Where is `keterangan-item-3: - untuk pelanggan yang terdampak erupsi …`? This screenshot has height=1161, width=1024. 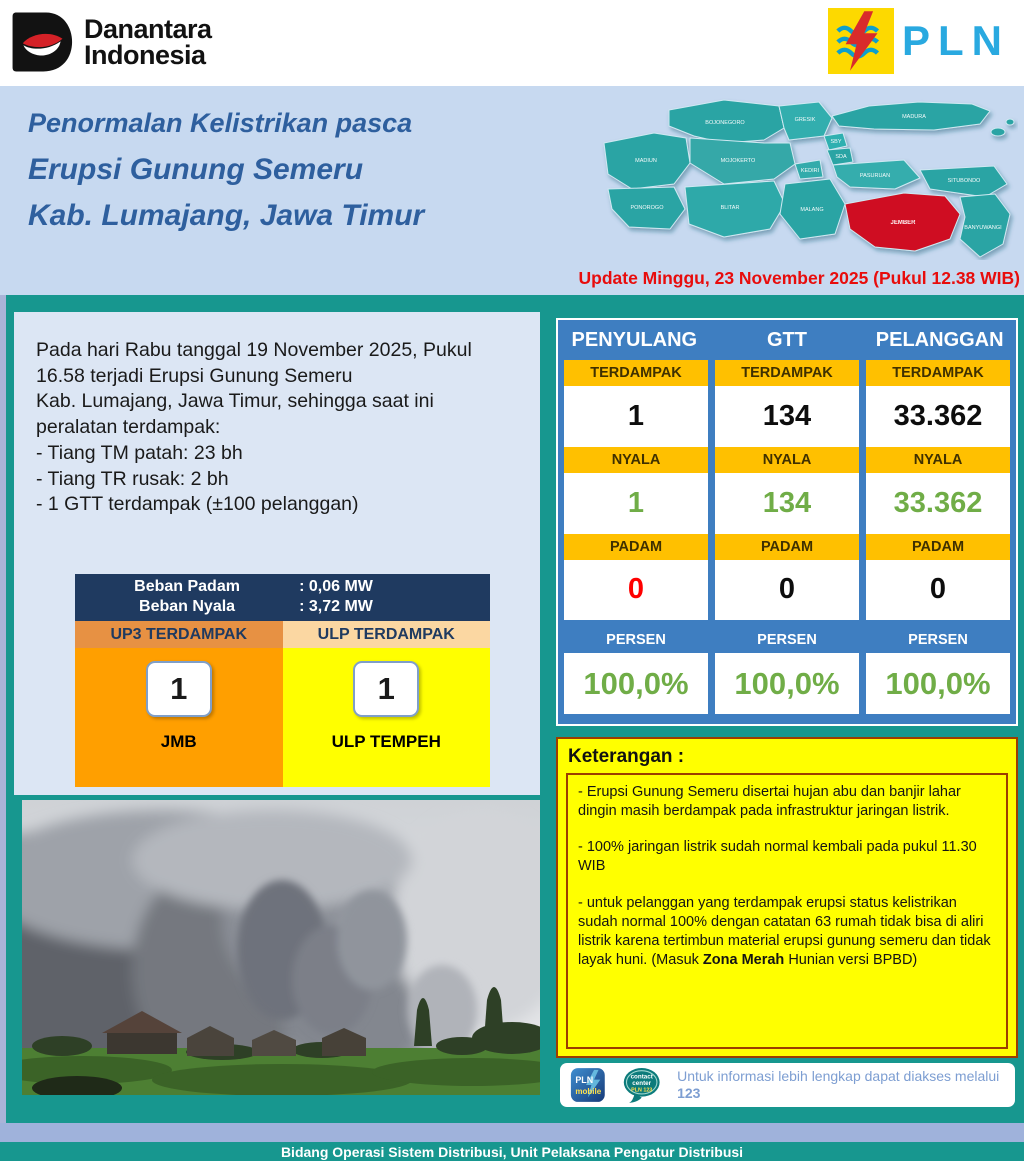
keterangan-item-3: - untuk pelanggan yang terdampak erupsi … is located at coordinates (787, 932).